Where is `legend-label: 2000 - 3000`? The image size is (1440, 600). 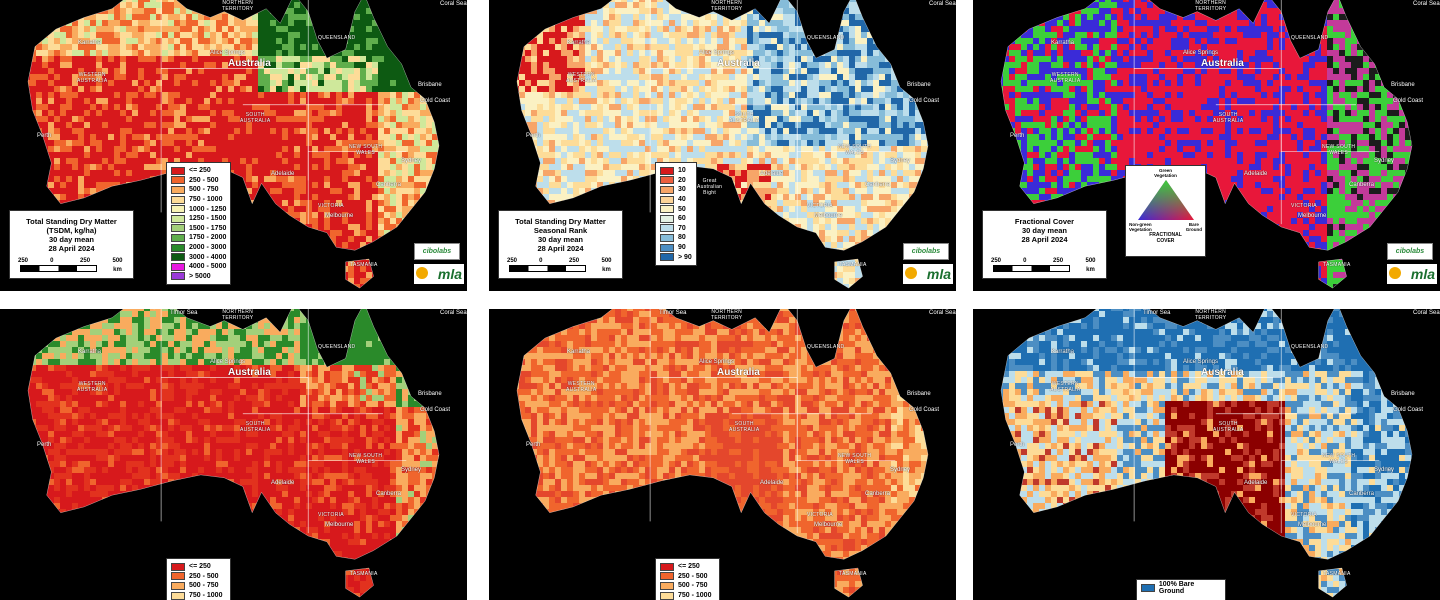 legend-label: 2000 - 3000 is located at coordinates (207, 247).